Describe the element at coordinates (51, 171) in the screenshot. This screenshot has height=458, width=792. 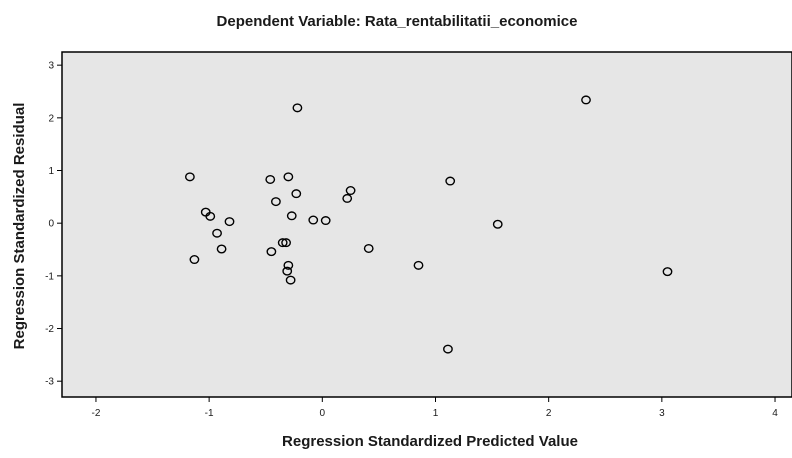
I see `y-tick-label: 1` at that location.